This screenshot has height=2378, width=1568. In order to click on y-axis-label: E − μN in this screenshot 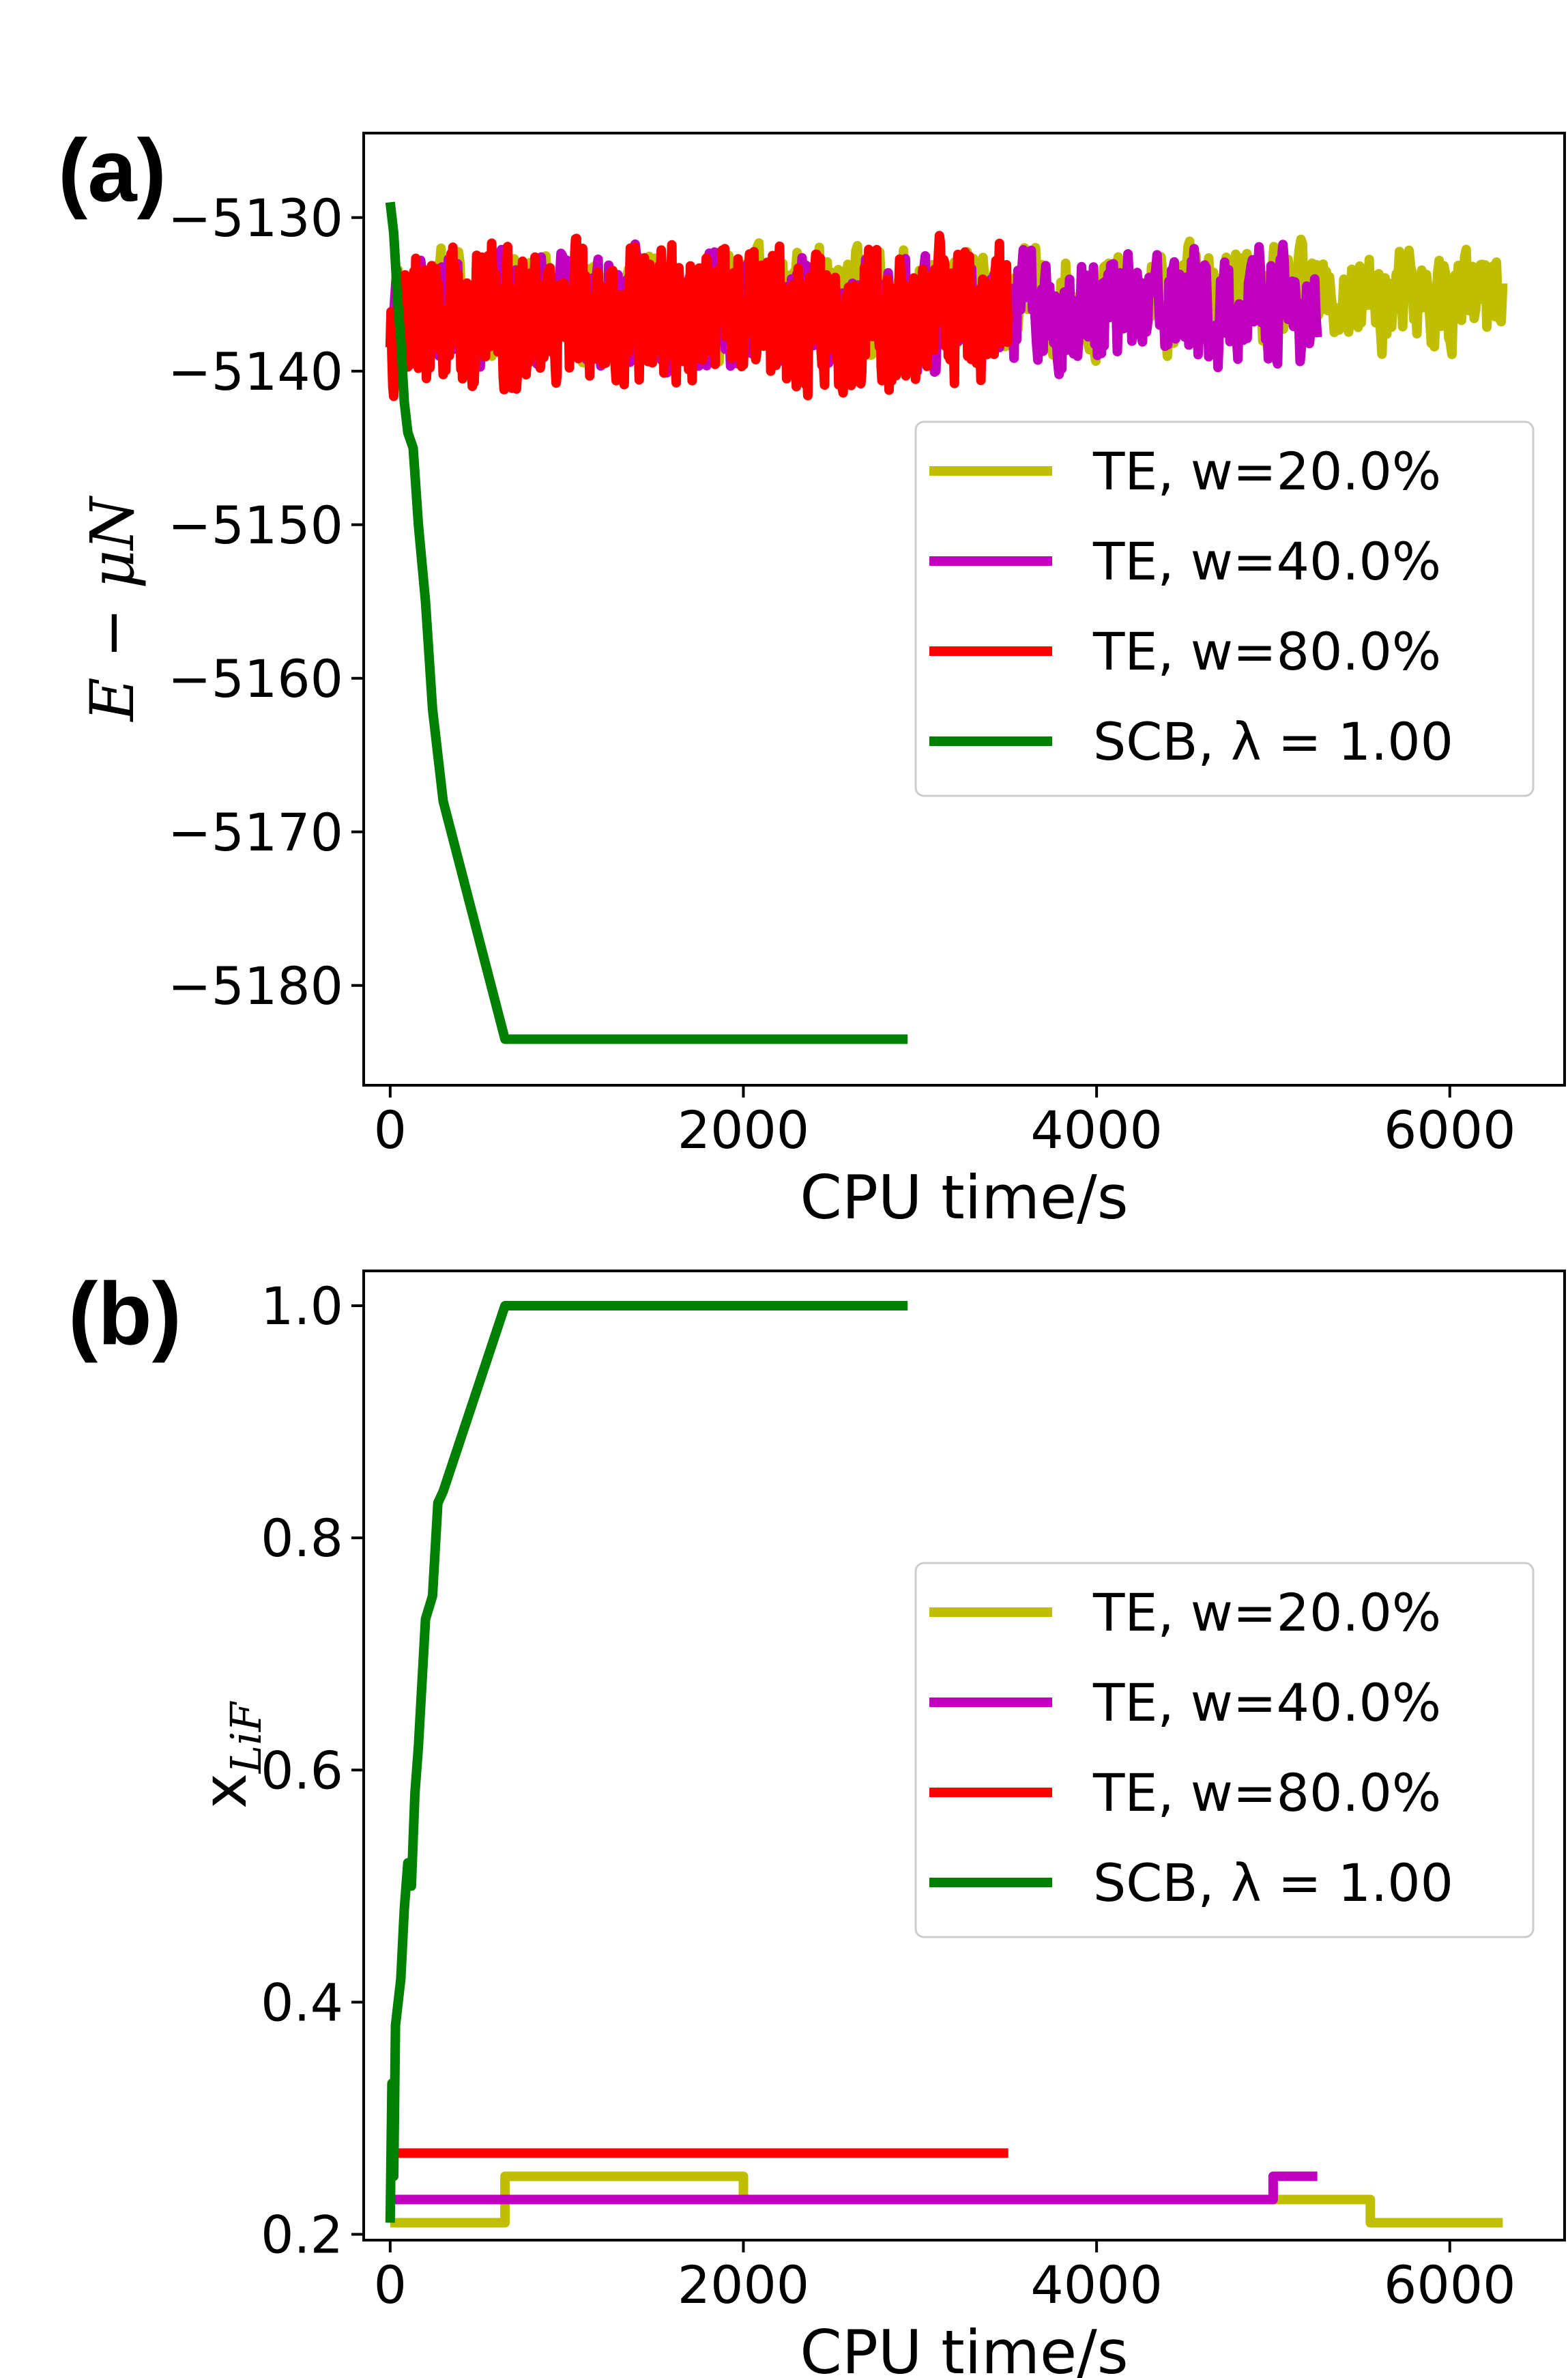, I will do `click(112, 608)`.